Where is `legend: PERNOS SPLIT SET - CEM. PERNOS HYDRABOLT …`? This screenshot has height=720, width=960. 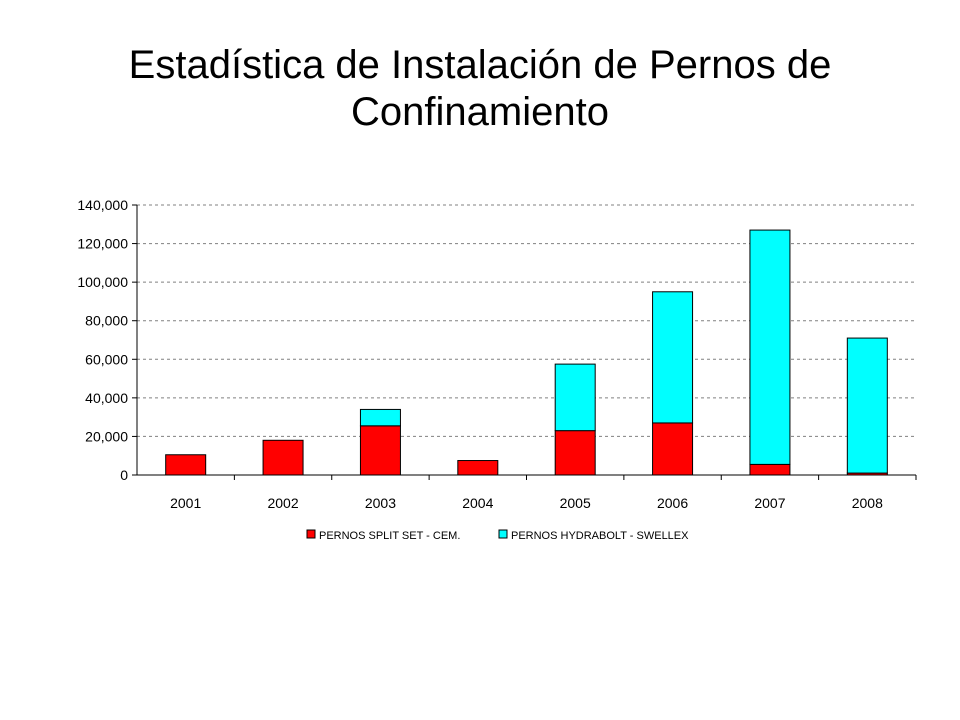 legend: PERNOS SPLIT SET - CEM. PERNOS HYDRABOLT … is located at coordinates (497, 535).